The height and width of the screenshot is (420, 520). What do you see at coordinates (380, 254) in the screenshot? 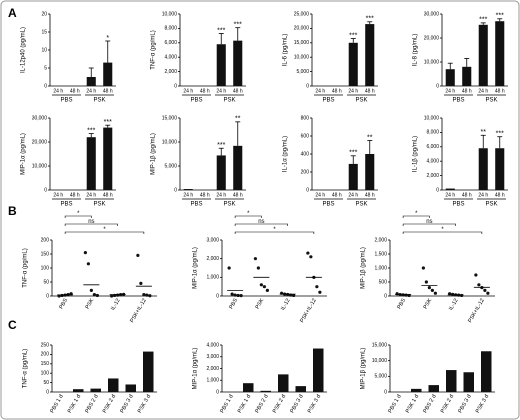
I see `y-tick-label: 1,500` at bounding box center [380, 254].